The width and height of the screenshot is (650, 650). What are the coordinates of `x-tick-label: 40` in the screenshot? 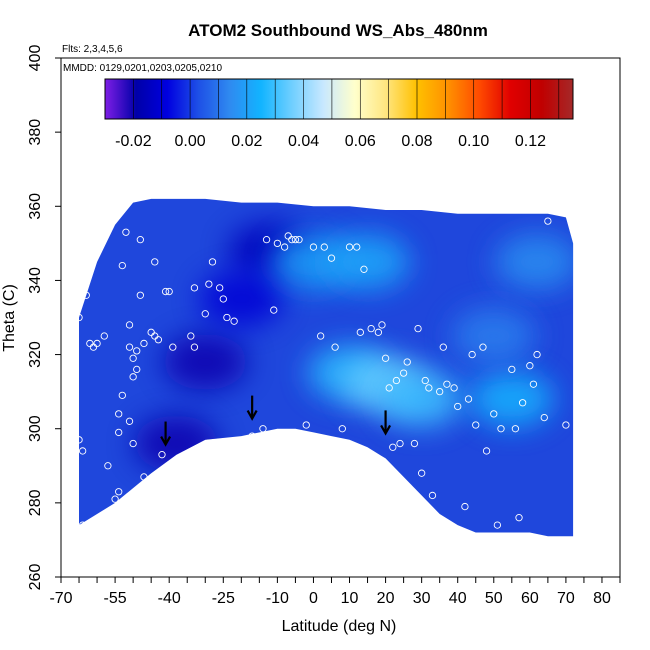 It's located at (458, 598).